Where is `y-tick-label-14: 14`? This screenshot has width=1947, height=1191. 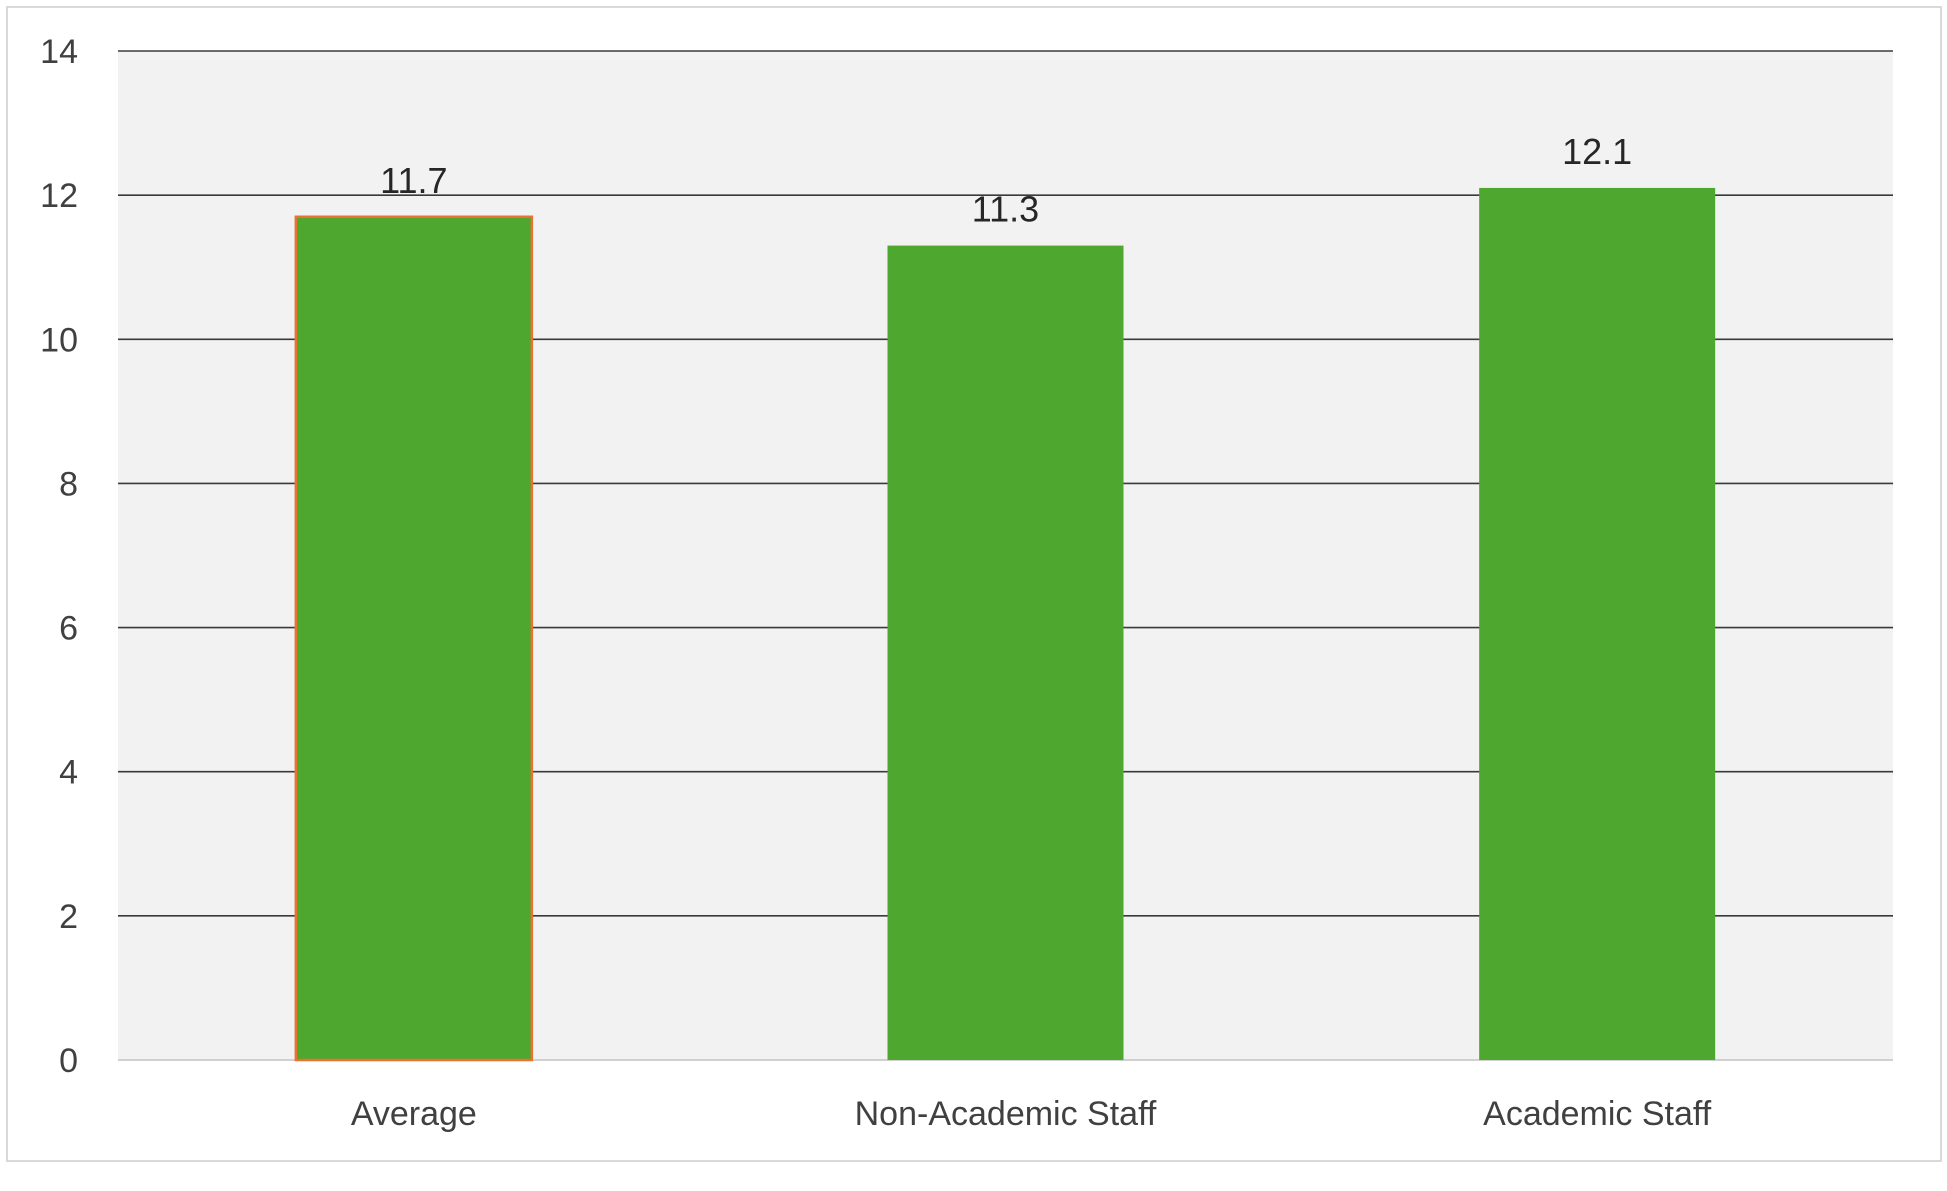 y-tick-label-14: 14 is located at coordinates (59, 52).